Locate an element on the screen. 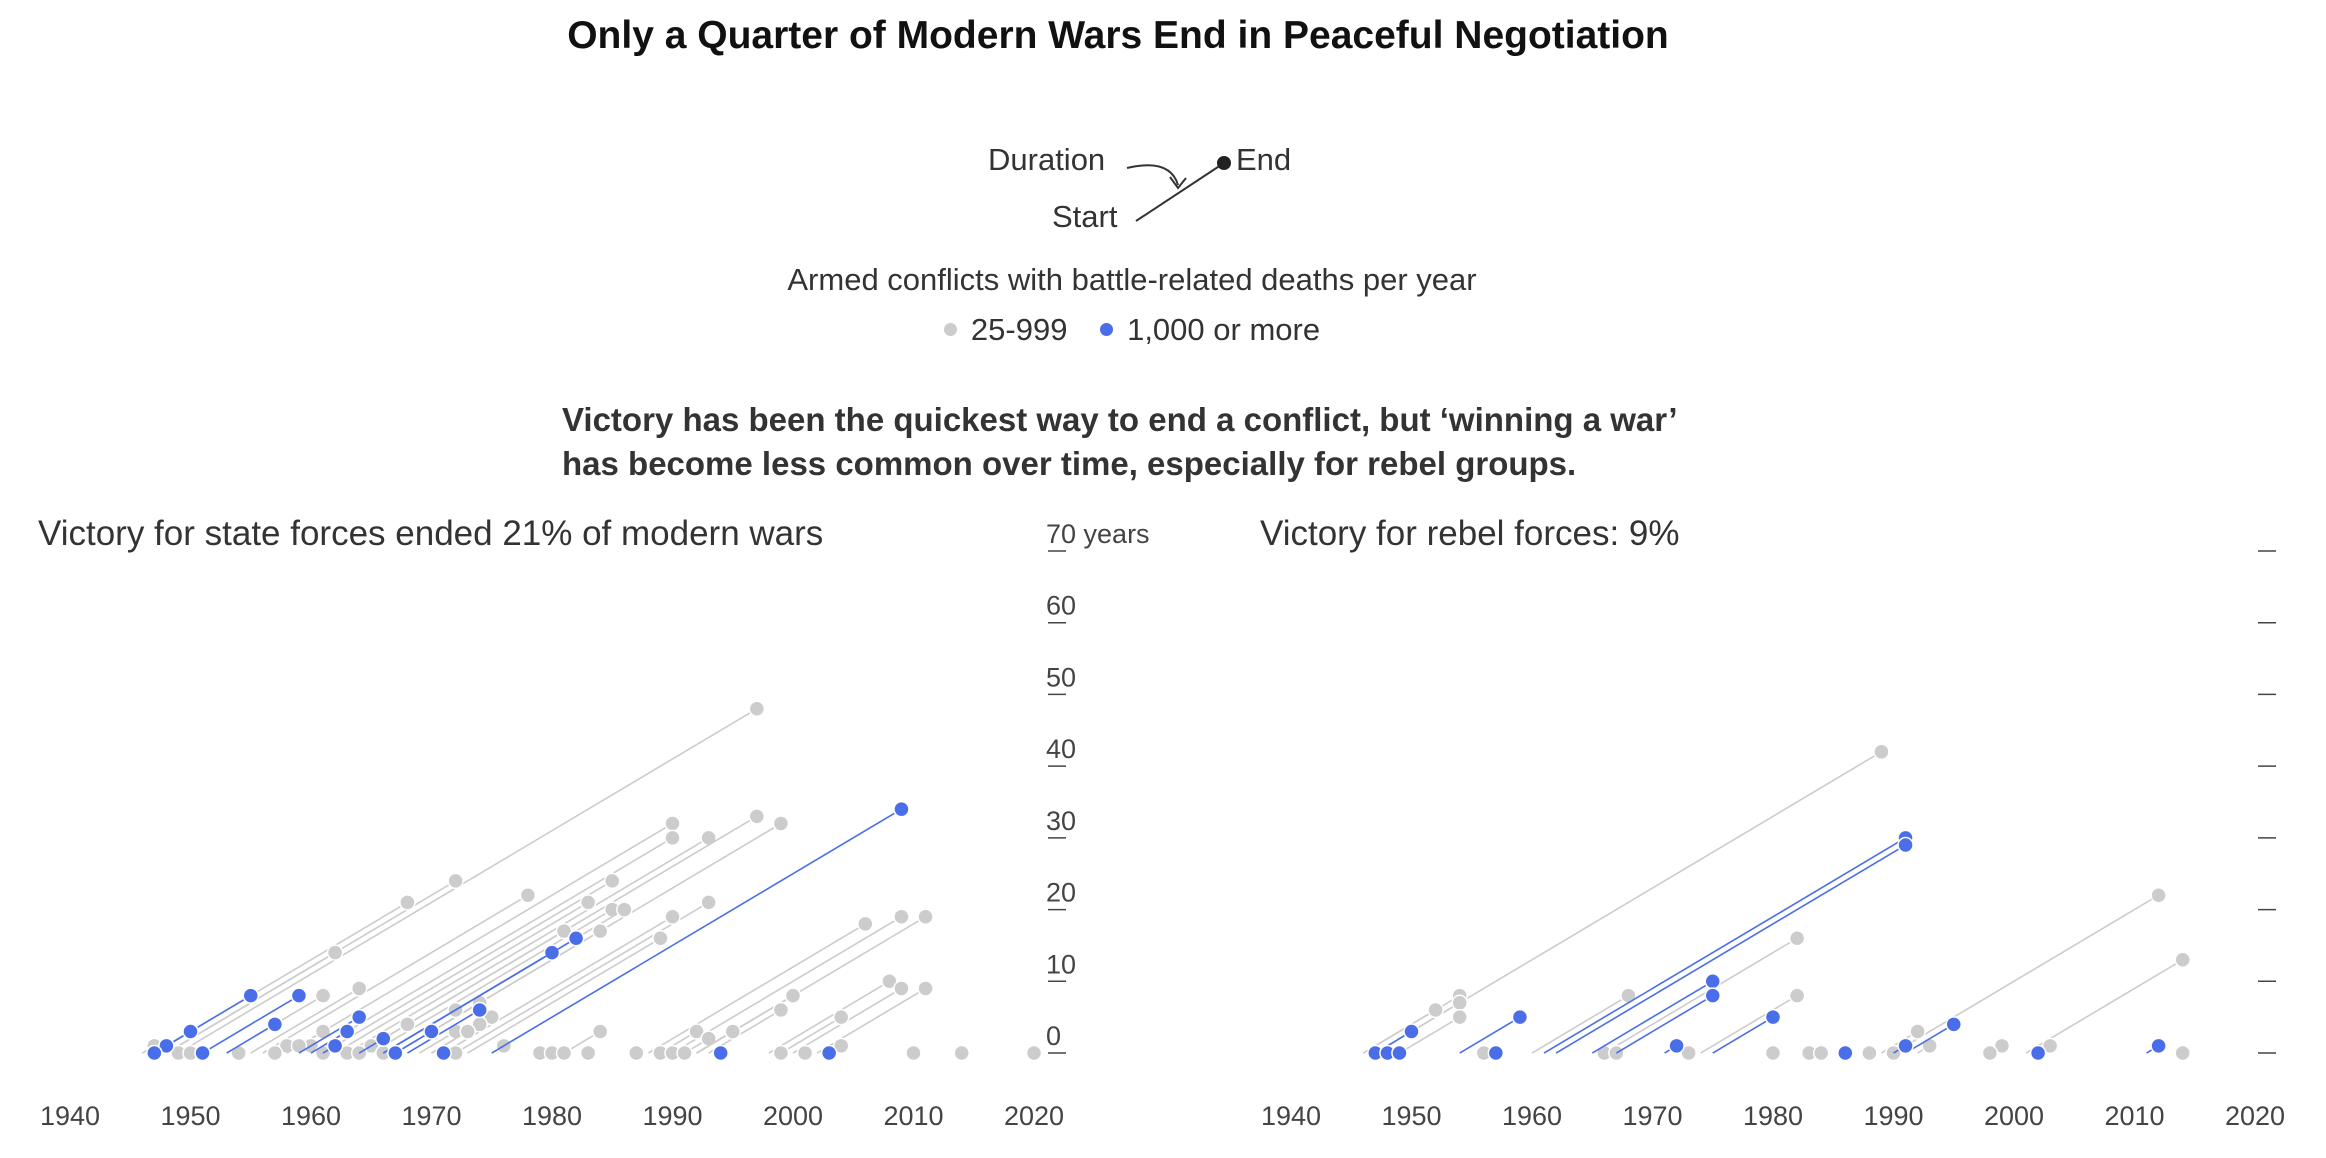  x-tick-label: 2000 is located at coordinates (793, 1116).